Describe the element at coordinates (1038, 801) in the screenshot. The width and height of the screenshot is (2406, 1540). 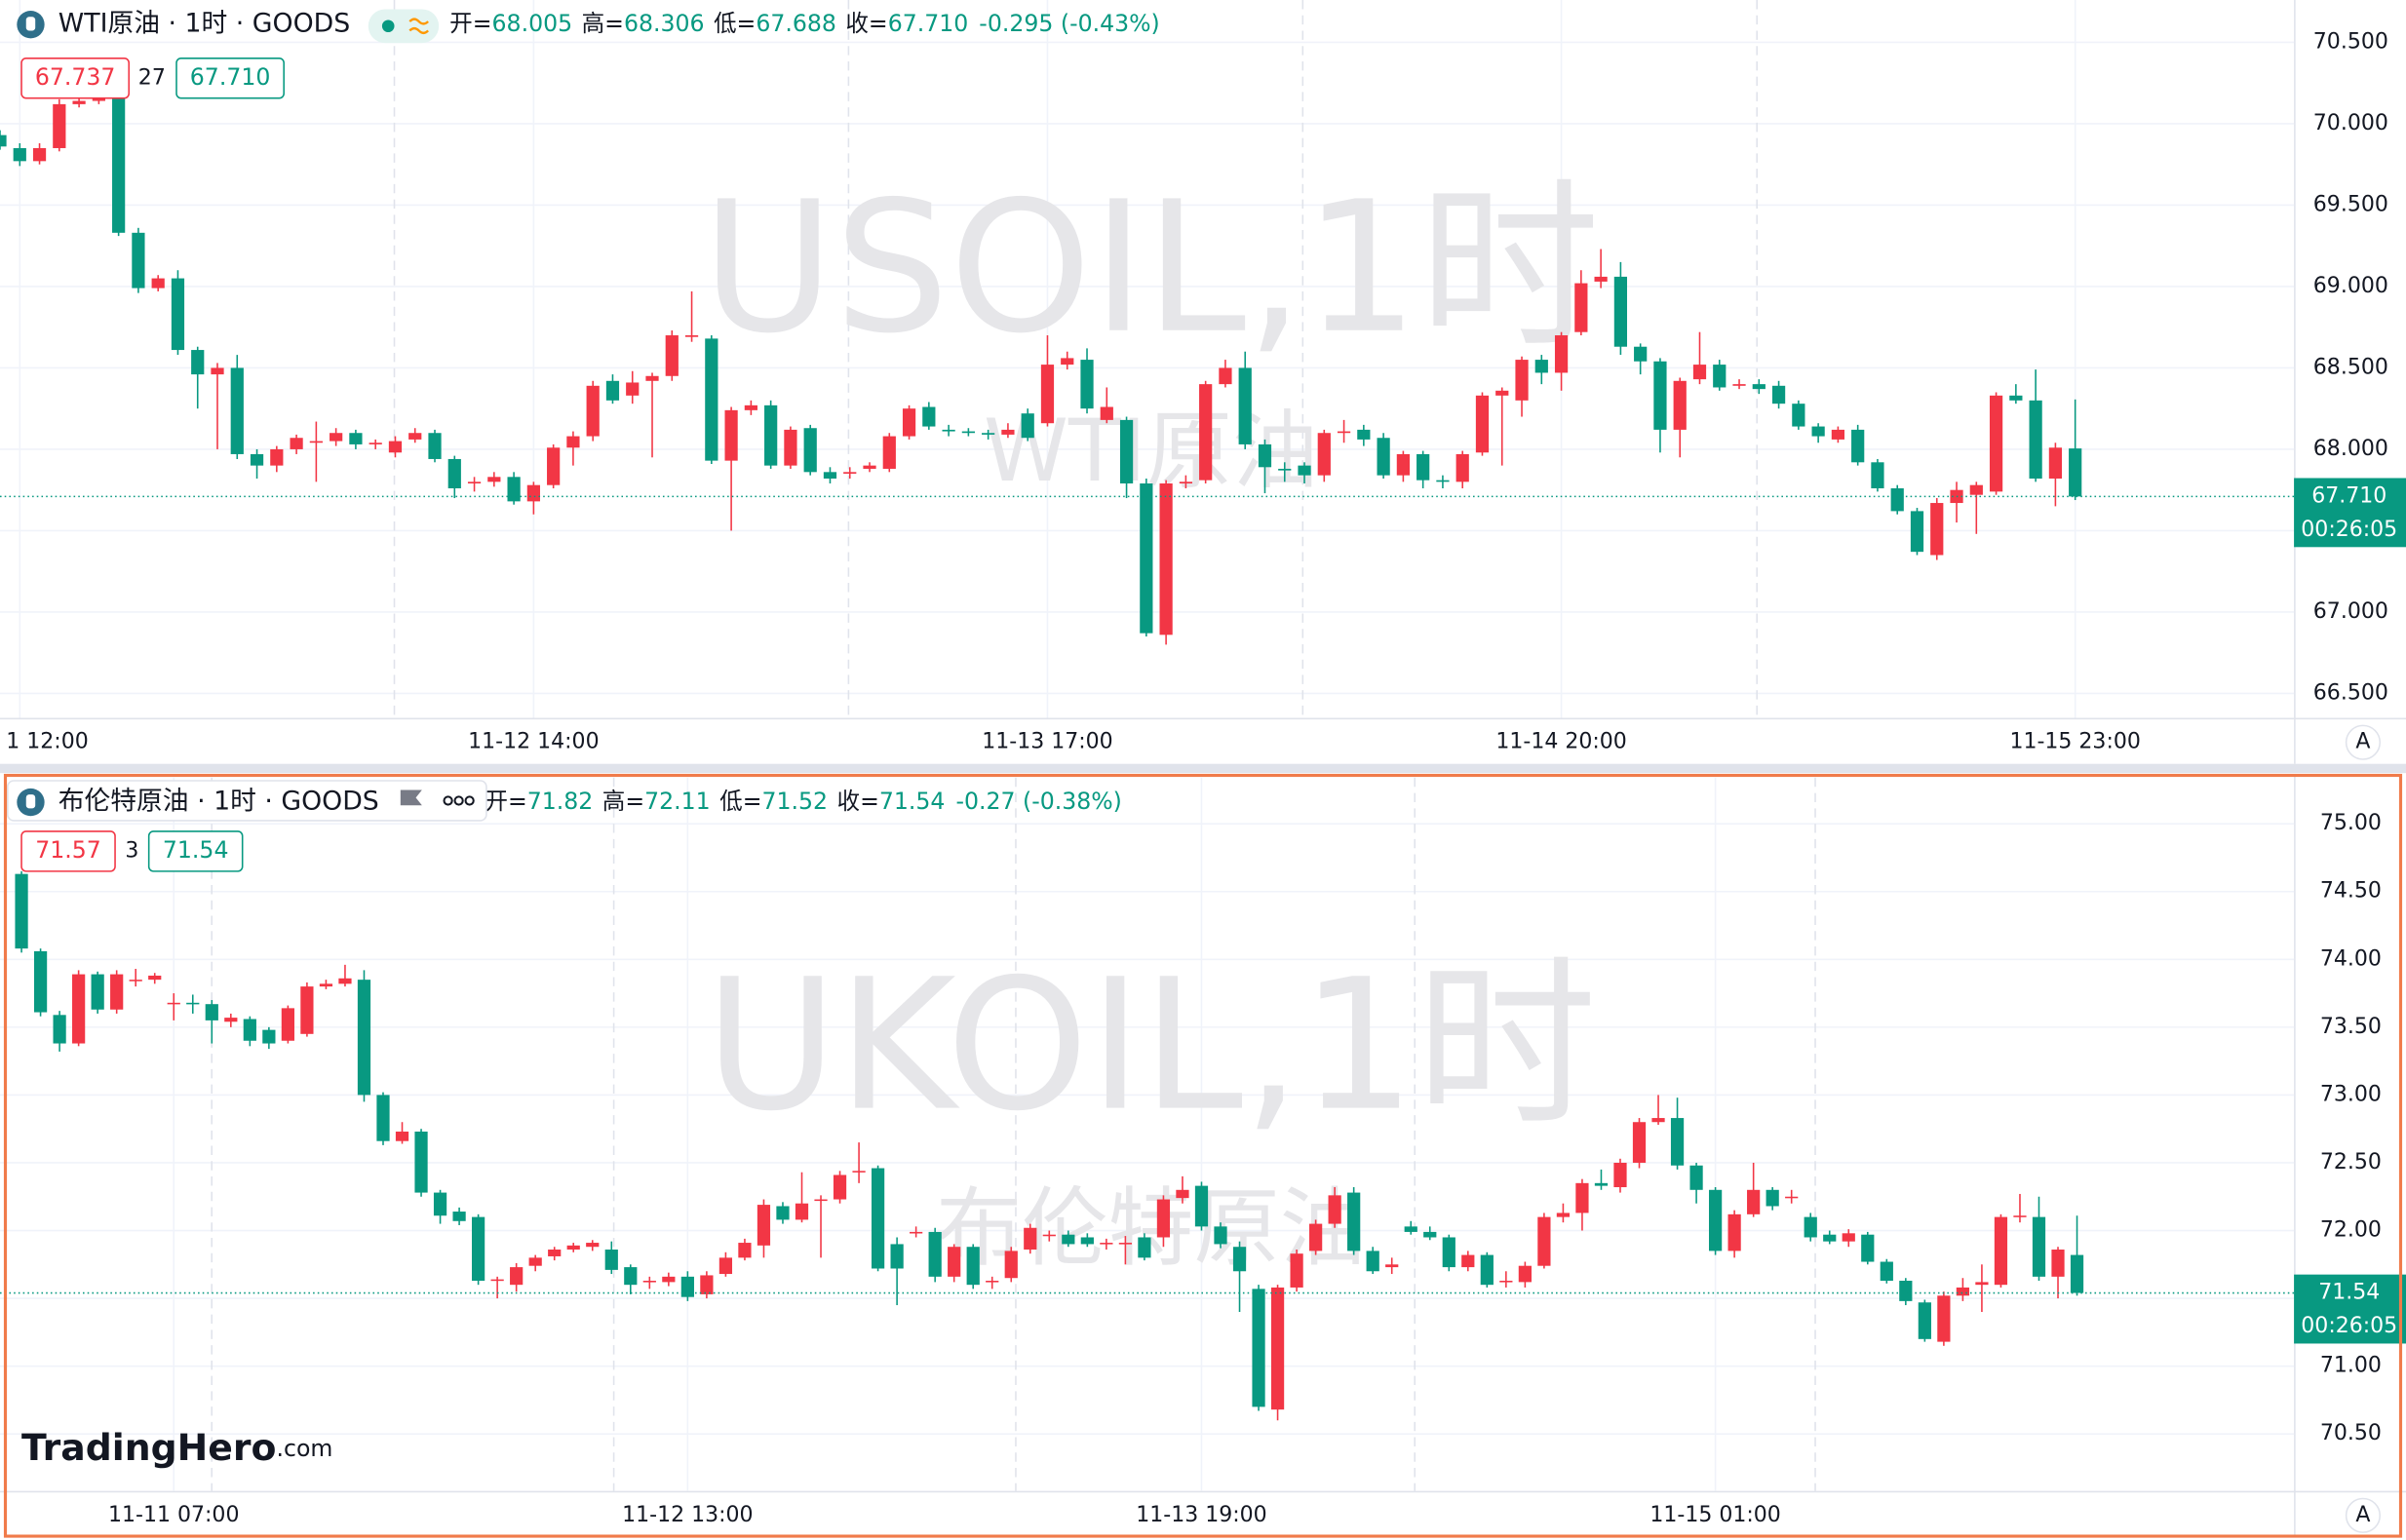
I see `change-value: -0.27 (-0.38%)` at that location.